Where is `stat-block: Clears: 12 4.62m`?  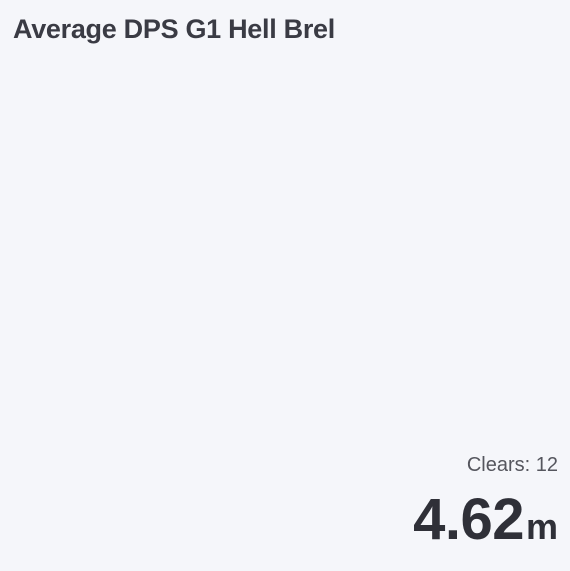 stat-block: Clears: 12 4.62m is located at coordinates (485, 502).